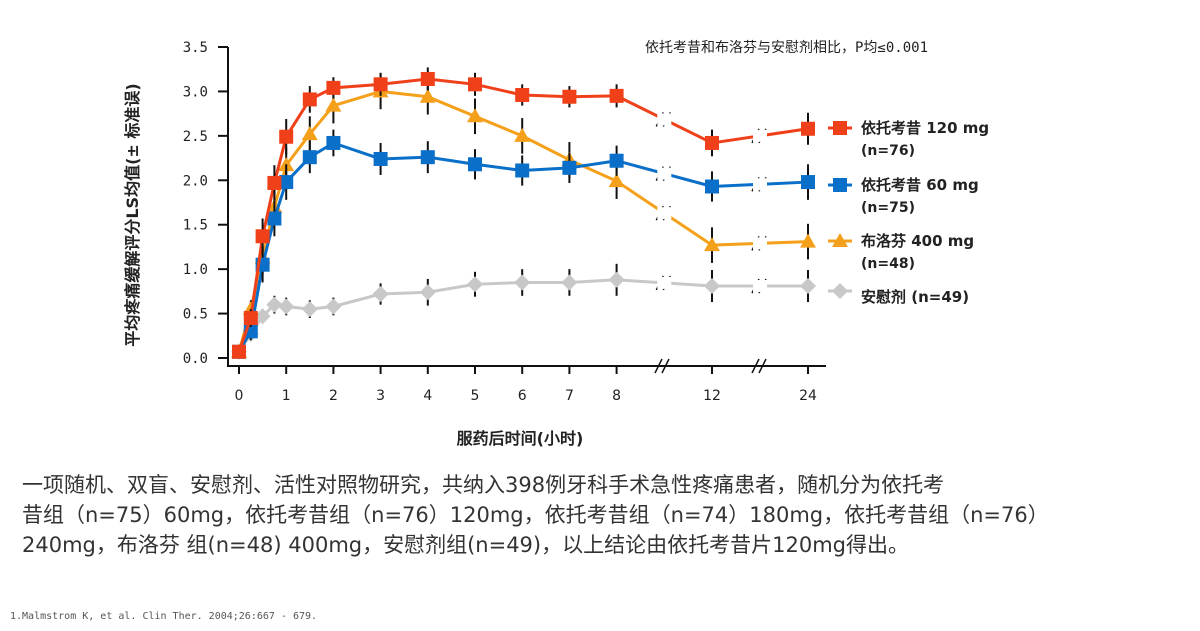  I want to click on chart-annotation: 依托考昔和布洛芬与安慰剂相比，P均≤0.001, so click(786, 47).